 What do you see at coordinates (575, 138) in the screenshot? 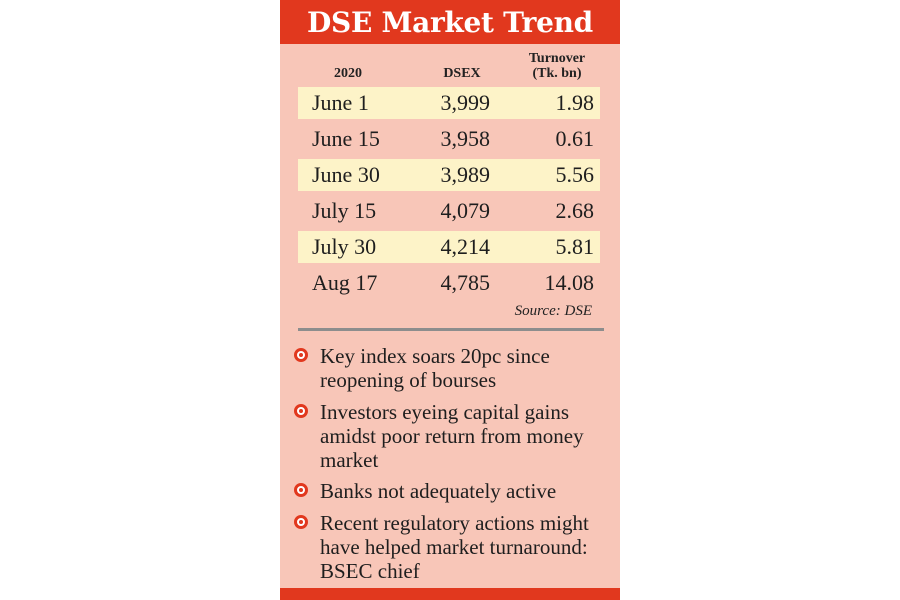
I see `row-turnover: 0.61` at bounding box center [575, 138].